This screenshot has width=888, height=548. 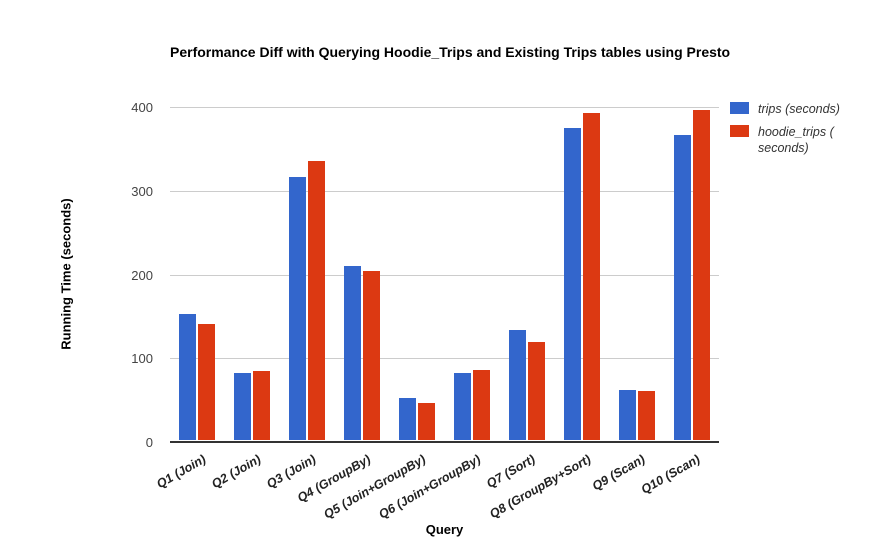 What do you see at coordinates (627, 414) in the screenshot?
I see `bar-trips-q9` at bounding box center [627, 414].